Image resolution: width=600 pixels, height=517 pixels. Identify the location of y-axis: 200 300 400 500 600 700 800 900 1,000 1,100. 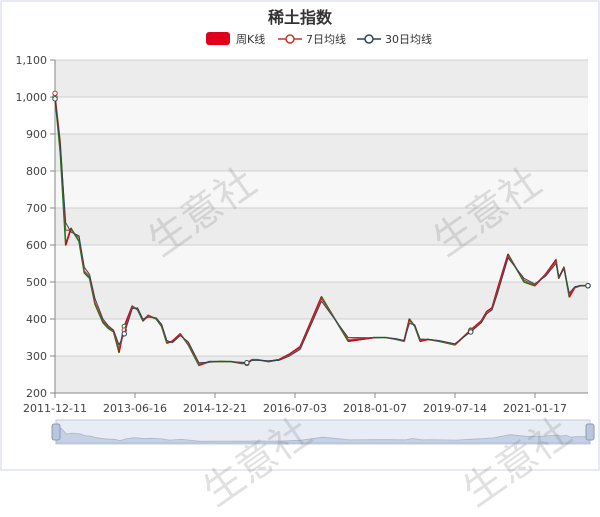
(36, 227).